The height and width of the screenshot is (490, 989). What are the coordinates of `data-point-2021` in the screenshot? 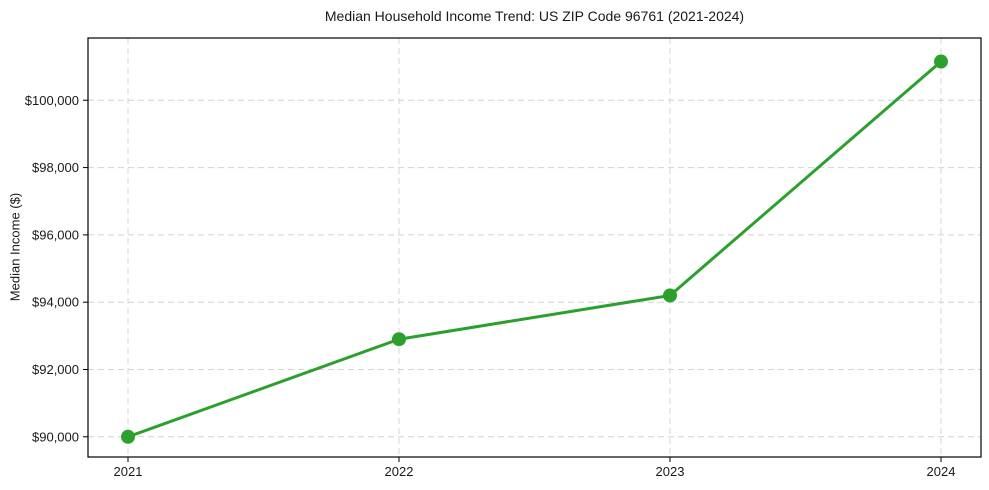 It's located at (128, 436).